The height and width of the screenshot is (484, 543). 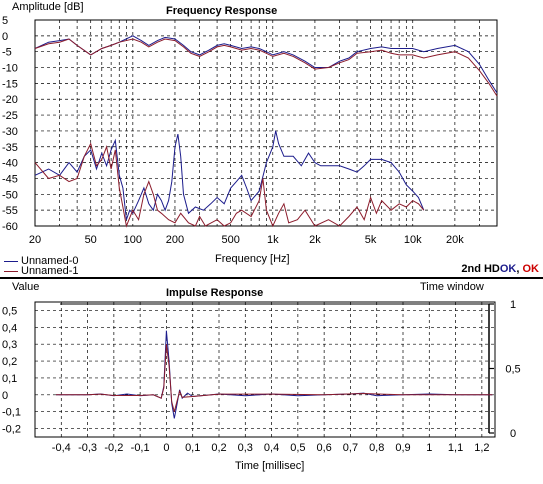 What do you see at coordinates (9, 379) in the screenshot?
I see `ir-y-tick-label: 0,1` at bounding box center [9, 379].